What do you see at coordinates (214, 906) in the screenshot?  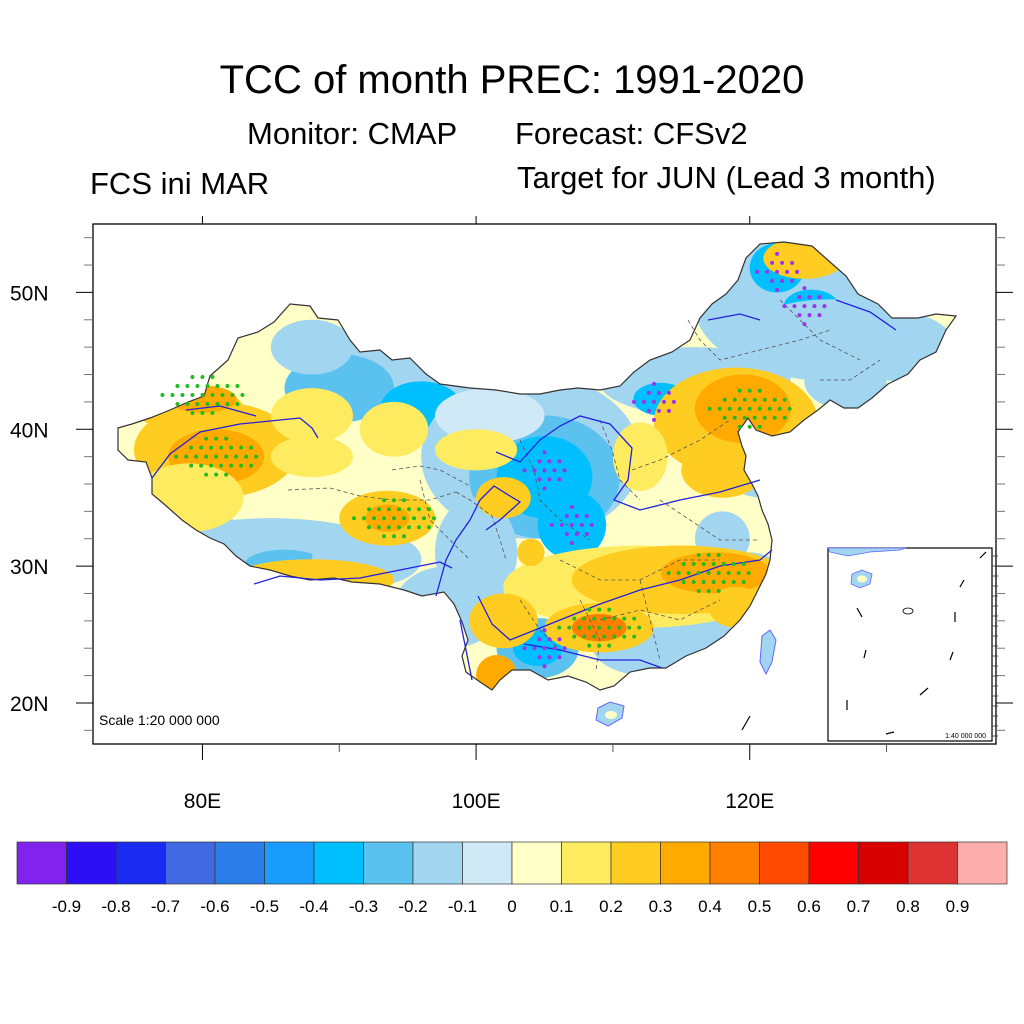 I see `colorbar-label: -0.6` at bounding box center [214, 906].